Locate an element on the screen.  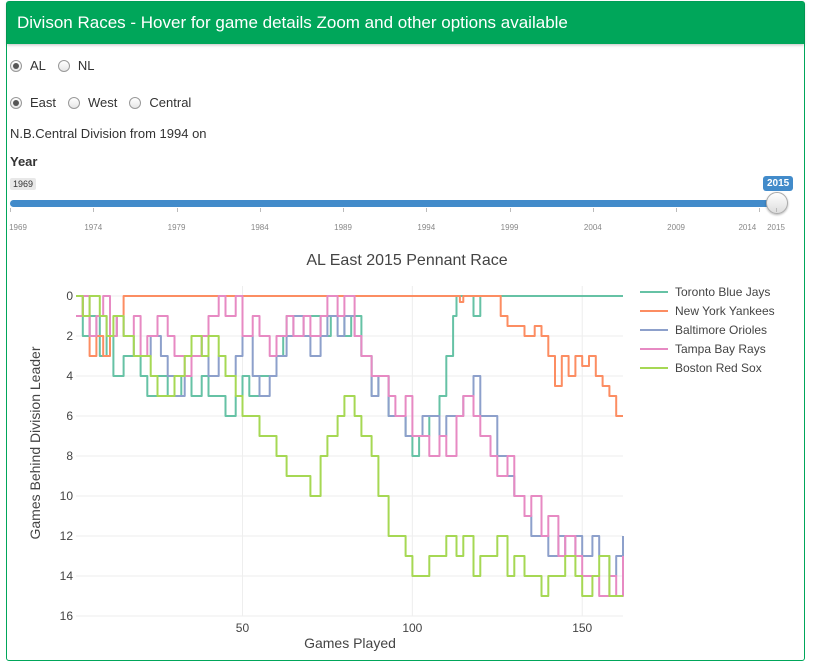
slider-tick-label: 1979 is located at coordinates (176, 227).